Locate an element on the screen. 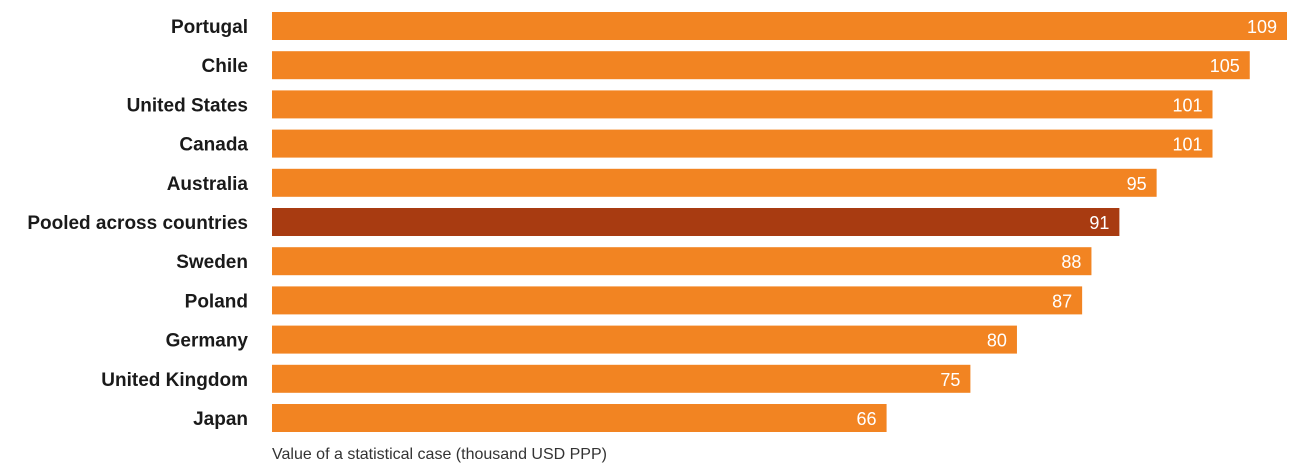 This screenshot has height=468, width=1301. bar-australia is located at coordinates (714, 182).